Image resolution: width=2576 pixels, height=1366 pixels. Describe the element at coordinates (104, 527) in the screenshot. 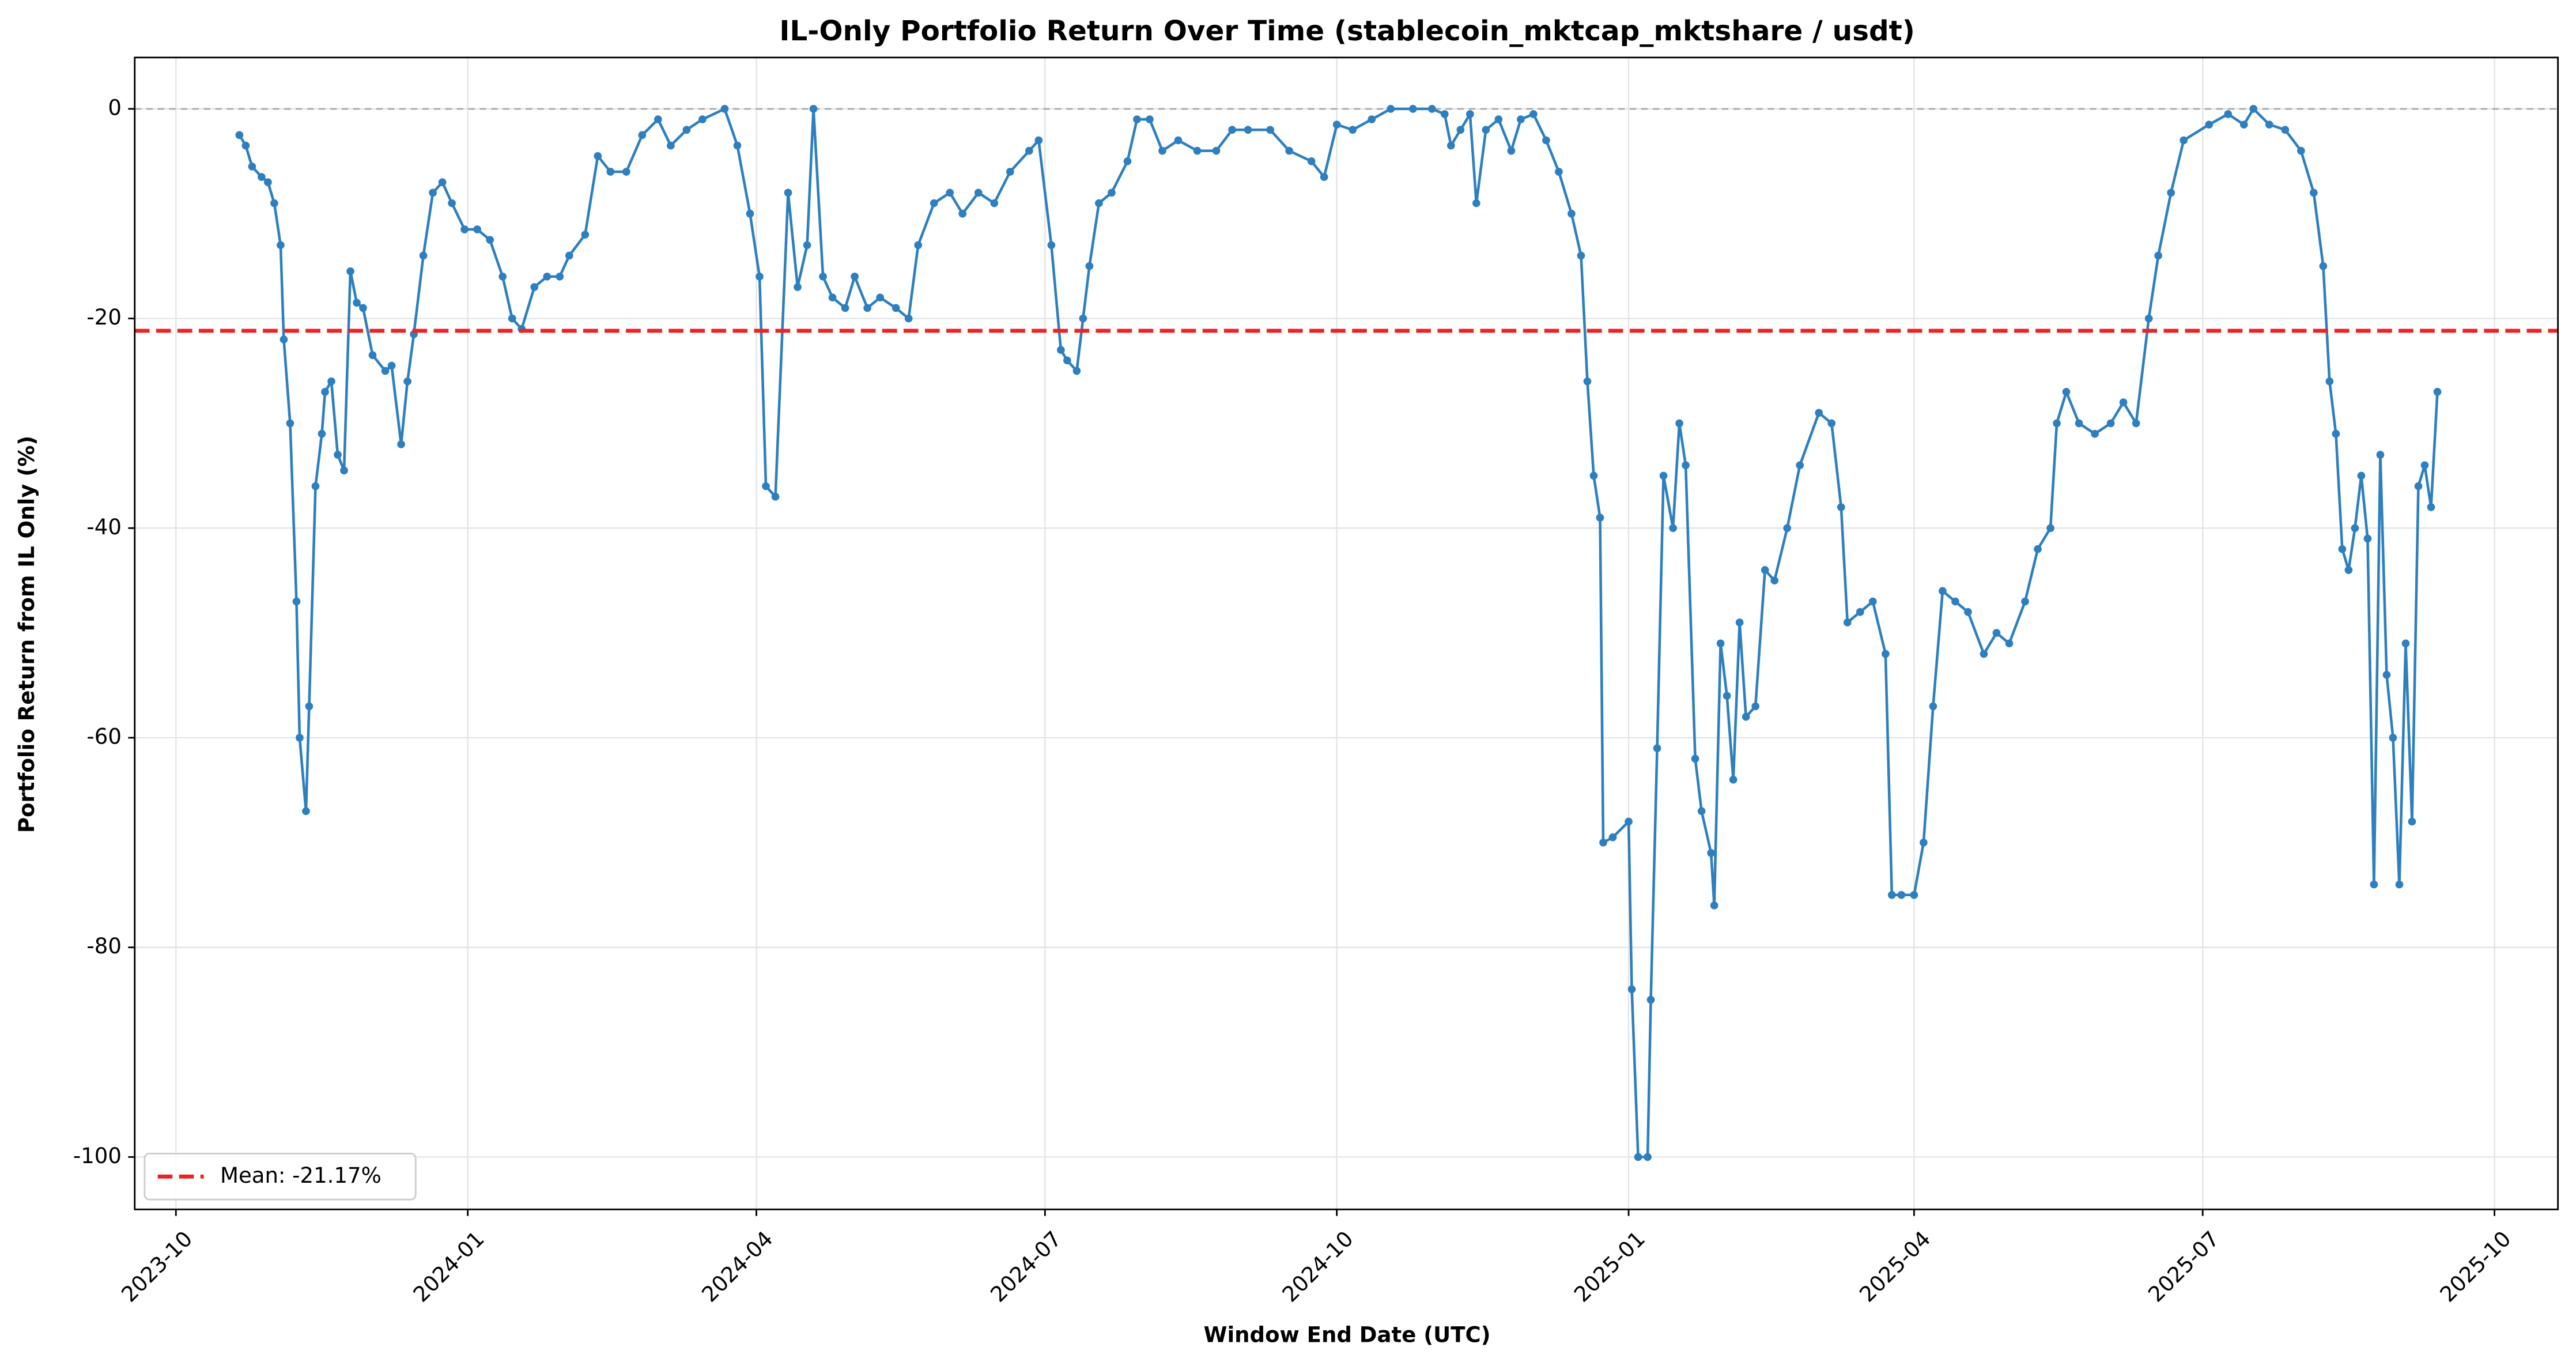

I see `y-tick-label: -40` at that location.